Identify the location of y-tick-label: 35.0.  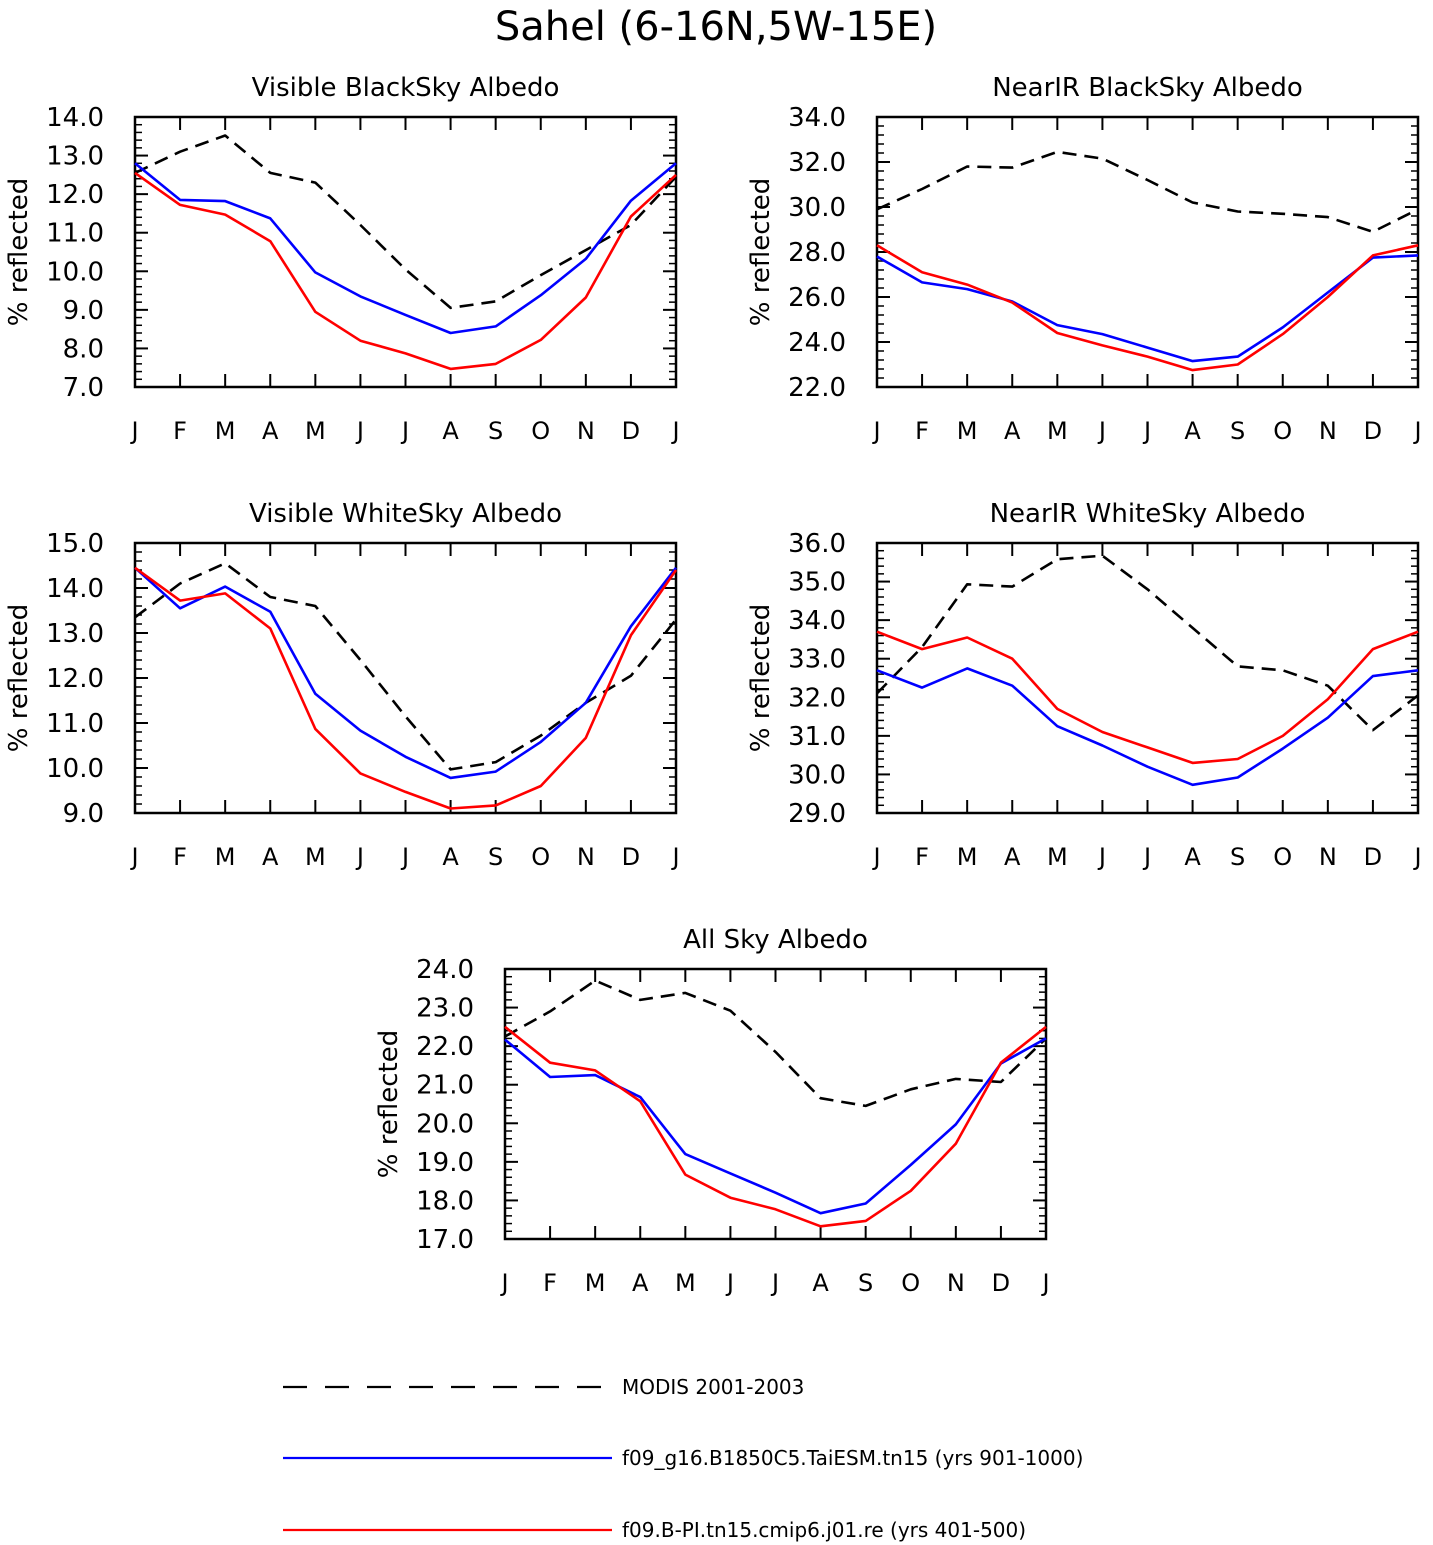
(817, 583).